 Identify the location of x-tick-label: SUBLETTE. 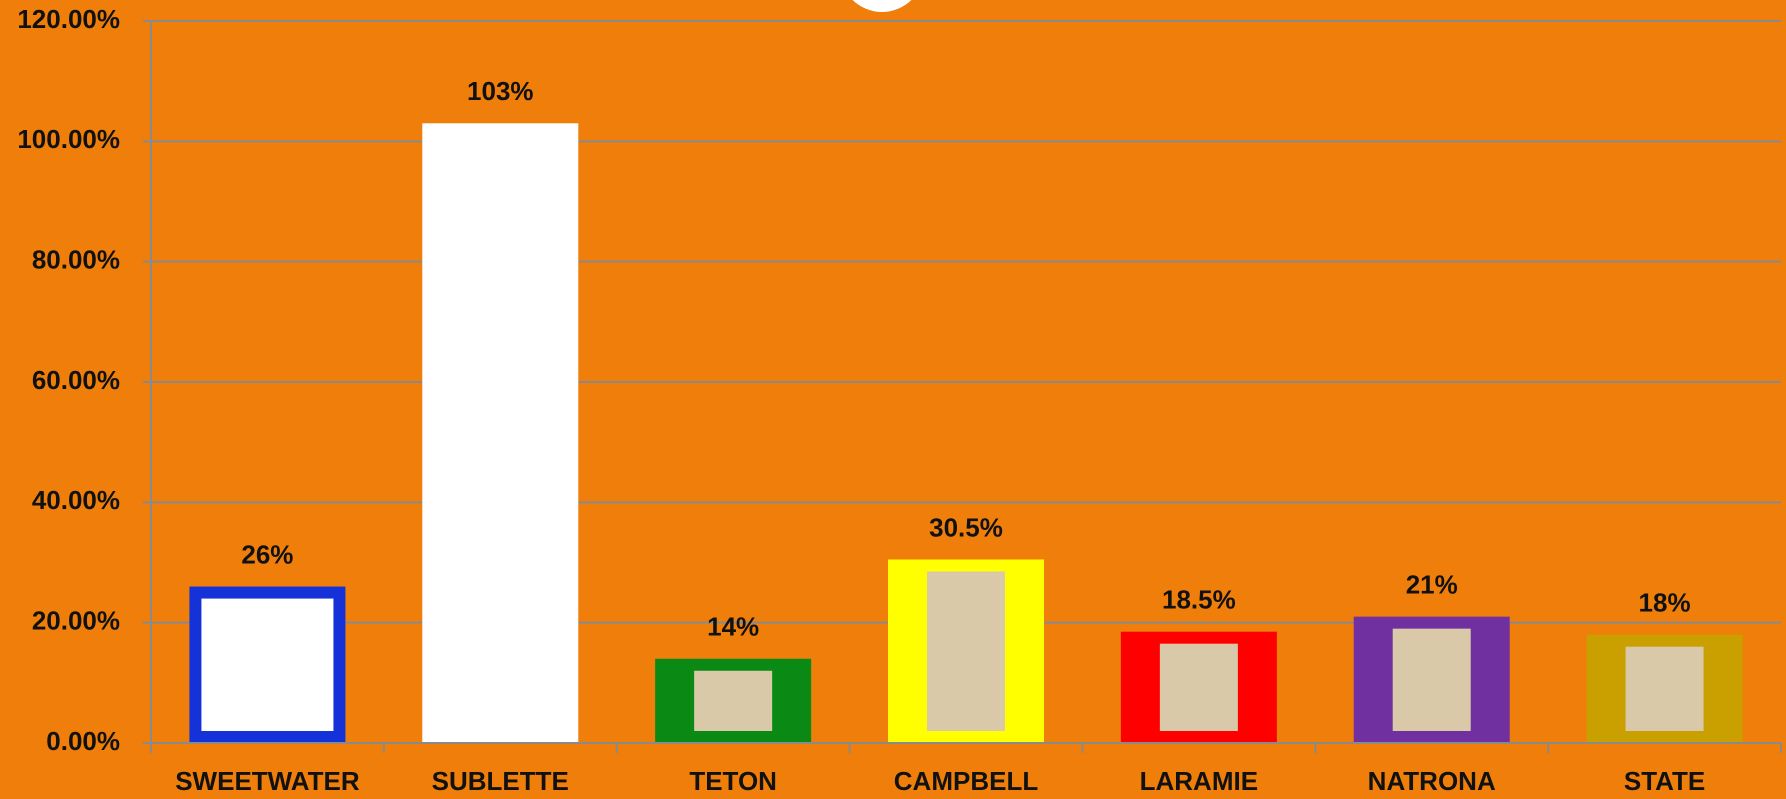
(500, 781).